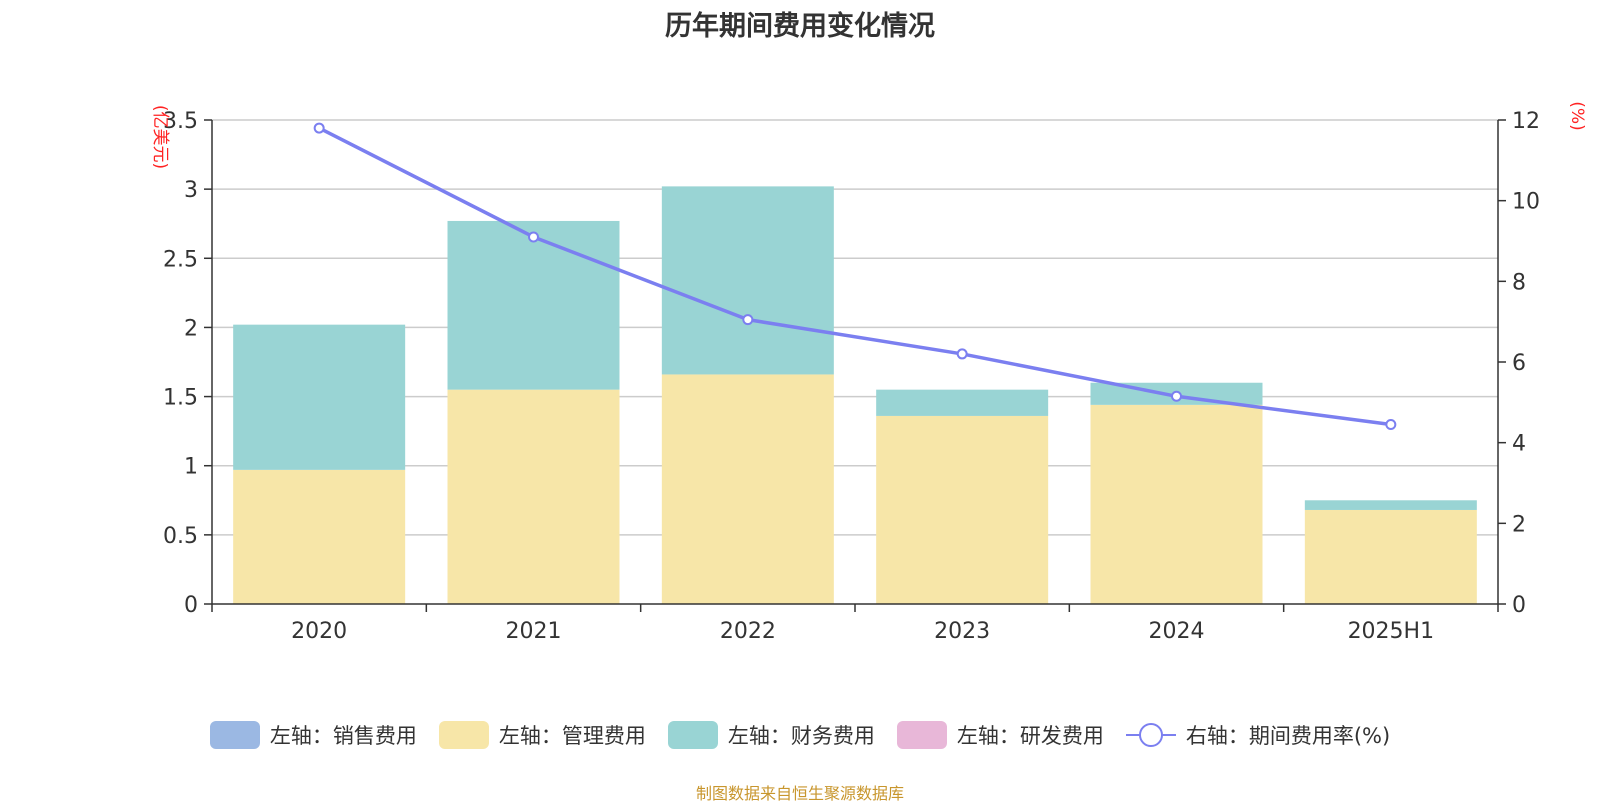  I want to click on right-axis-unit: (%), so click(1577, 115).